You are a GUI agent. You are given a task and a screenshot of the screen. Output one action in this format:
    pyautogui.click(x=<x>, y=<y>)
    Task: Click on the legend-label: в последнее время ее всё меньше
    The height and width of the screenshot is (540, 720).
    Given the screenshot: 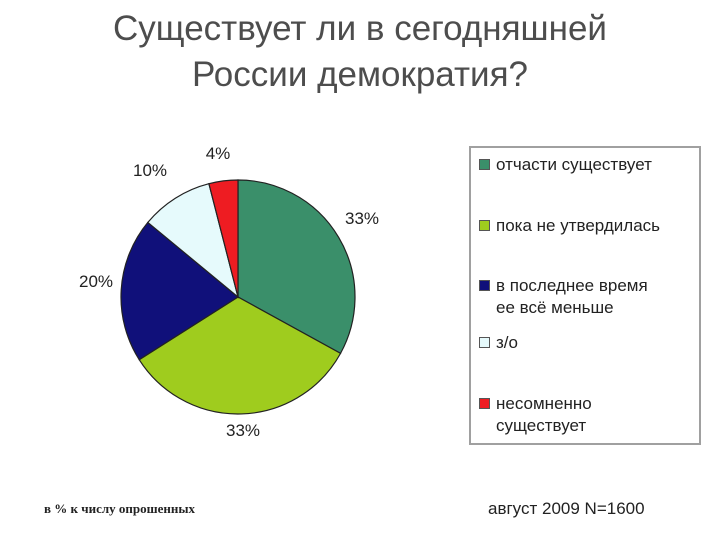 What is the action you would take?
    pyautogui.click(x=572, y=296)
    